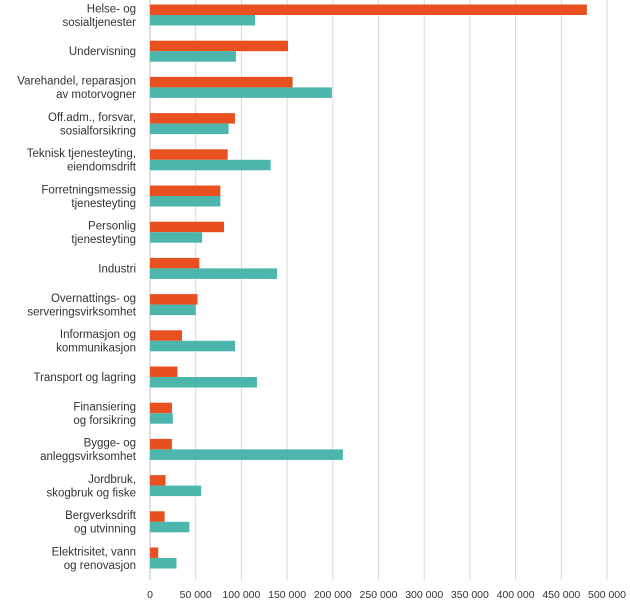  Describe the element at coordinates (76, 82) in the screenshot. I see `category-label-line: Varehandel, reparasjon` at that location.